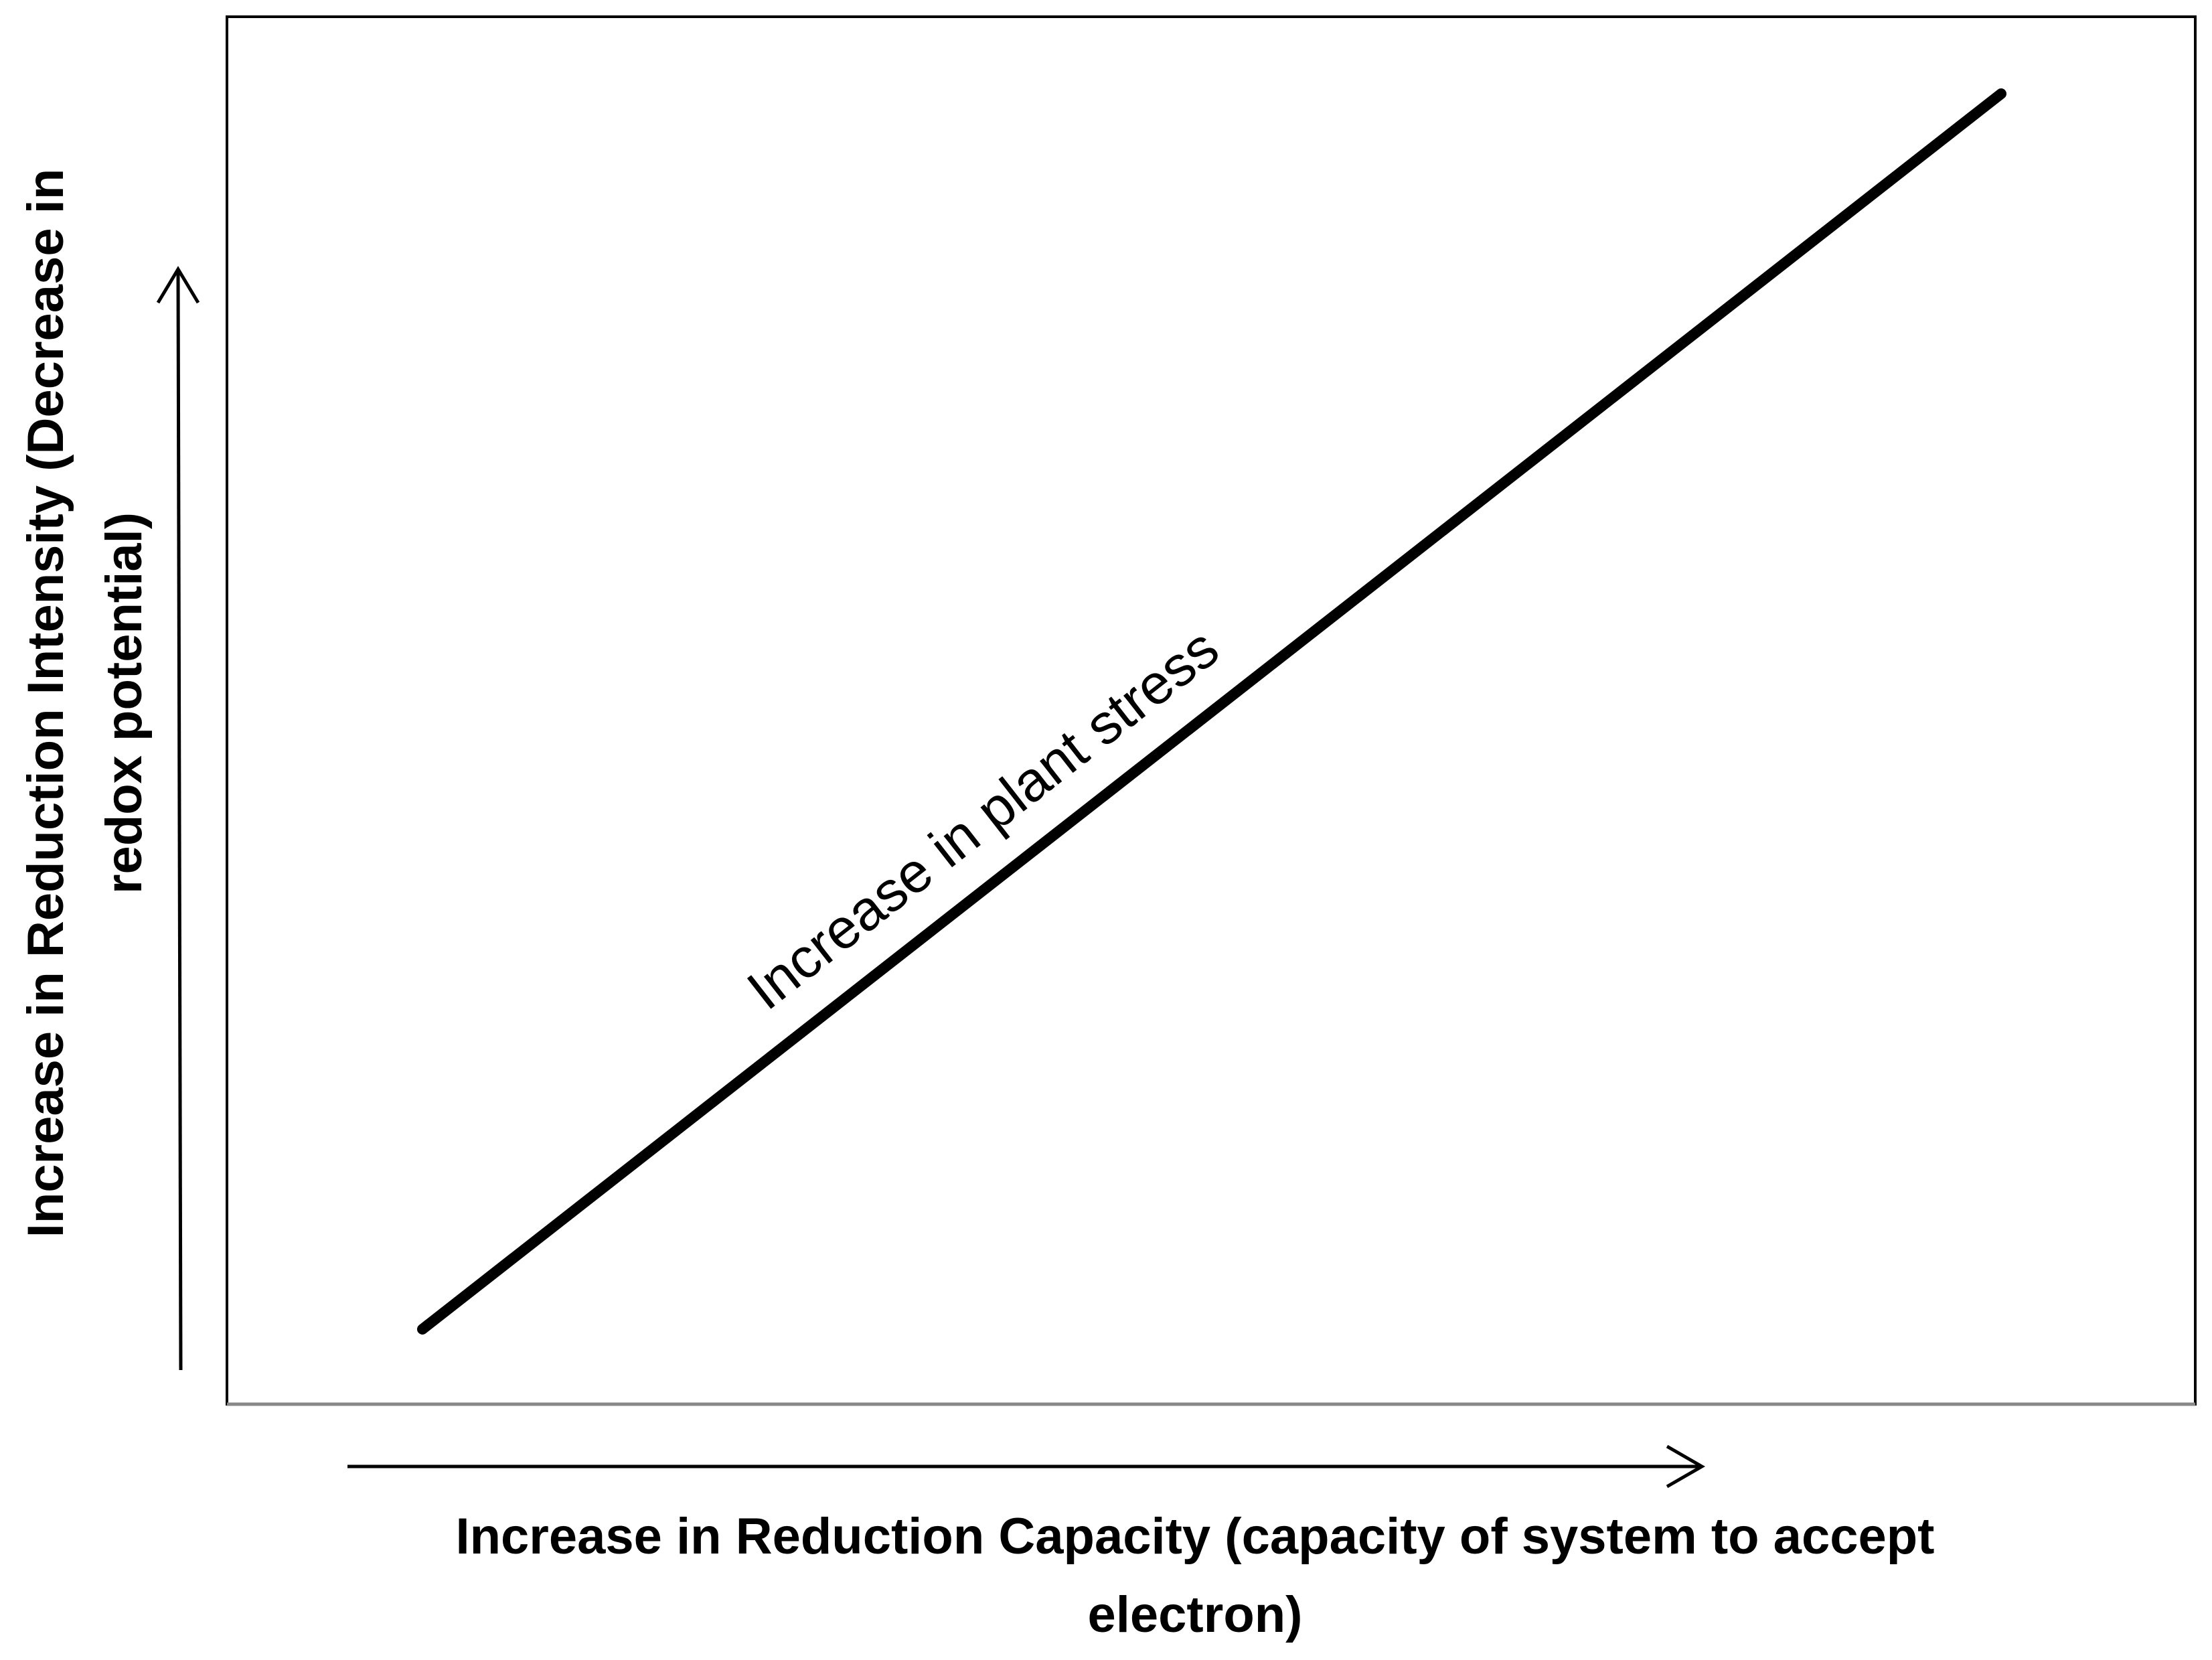  What do you see at coordinates (178, 818) in the screenshot?
I see `y-arrow` at bounding box center [178, 818].